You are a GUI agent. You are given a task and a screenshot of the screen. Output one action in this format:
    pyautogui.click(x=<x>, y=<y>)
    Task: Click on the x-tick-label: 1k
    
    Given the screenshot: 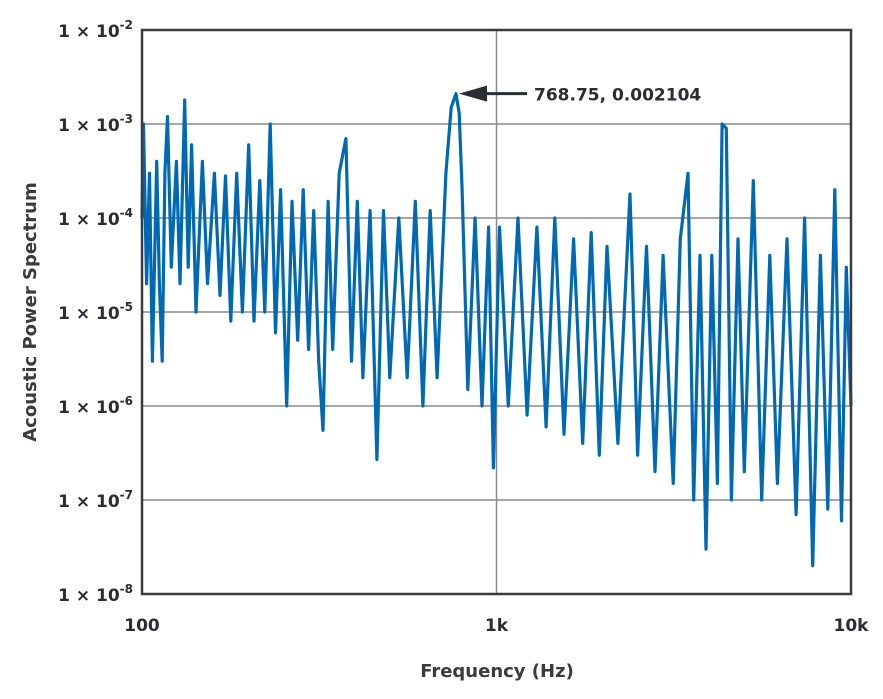 What is the action you would take?
    pyautogui.click(x=497, y=626)
    